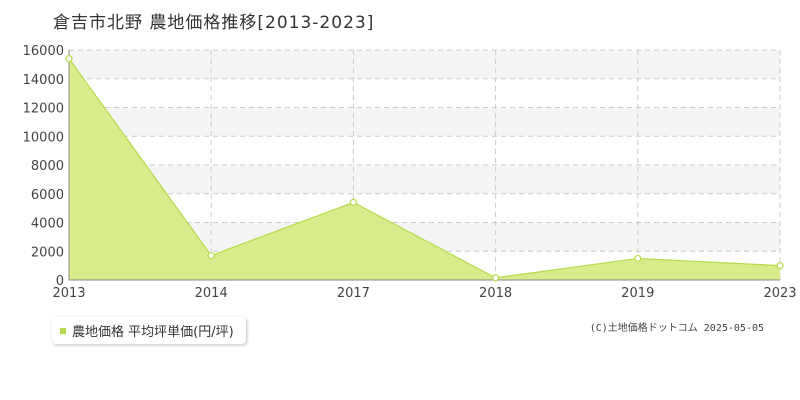 This screenshot has height=400, width=800. What do you see at coordinates (676, 328) in the screenshot?
I see `copyright-text: (C)土地価格ドットコム 2025-05-05` at bounding box center [676, 328].